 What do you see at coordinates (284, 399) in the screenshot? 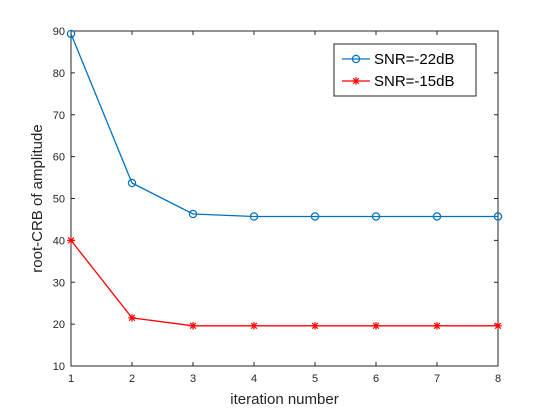
I see `x-axis-label: iteration number` at bounding box center [284, 399].